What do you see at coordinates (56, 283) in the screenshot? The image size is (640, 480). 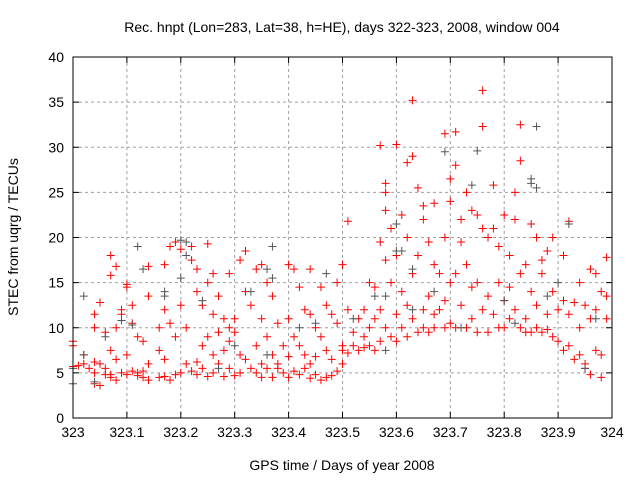 I see `y-tick-label: 15` at bounding box center [56, 283].